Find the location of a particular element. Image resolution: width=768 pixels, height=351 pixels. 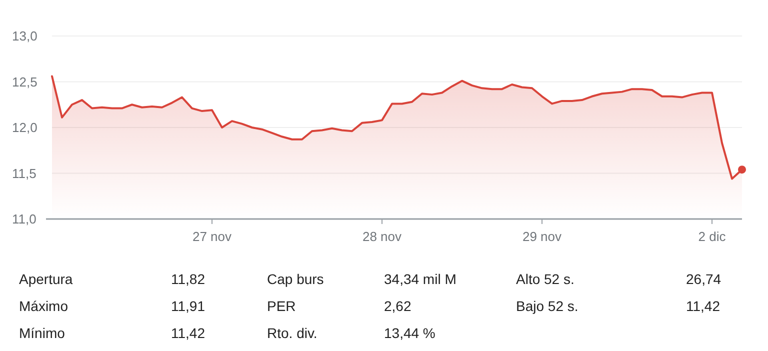

text: 26,74 is located at coordinates (704, 279).